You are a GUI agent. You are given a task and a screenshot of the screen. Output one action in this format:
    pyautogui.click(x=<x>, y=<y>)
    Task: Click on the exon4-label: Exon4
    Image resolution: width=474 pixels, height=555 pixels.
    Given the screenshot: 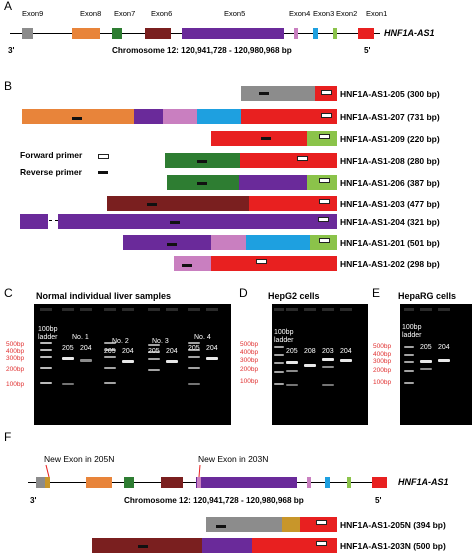 What is the action you would take?
    pyautogui.click(x=300, y=13)
    